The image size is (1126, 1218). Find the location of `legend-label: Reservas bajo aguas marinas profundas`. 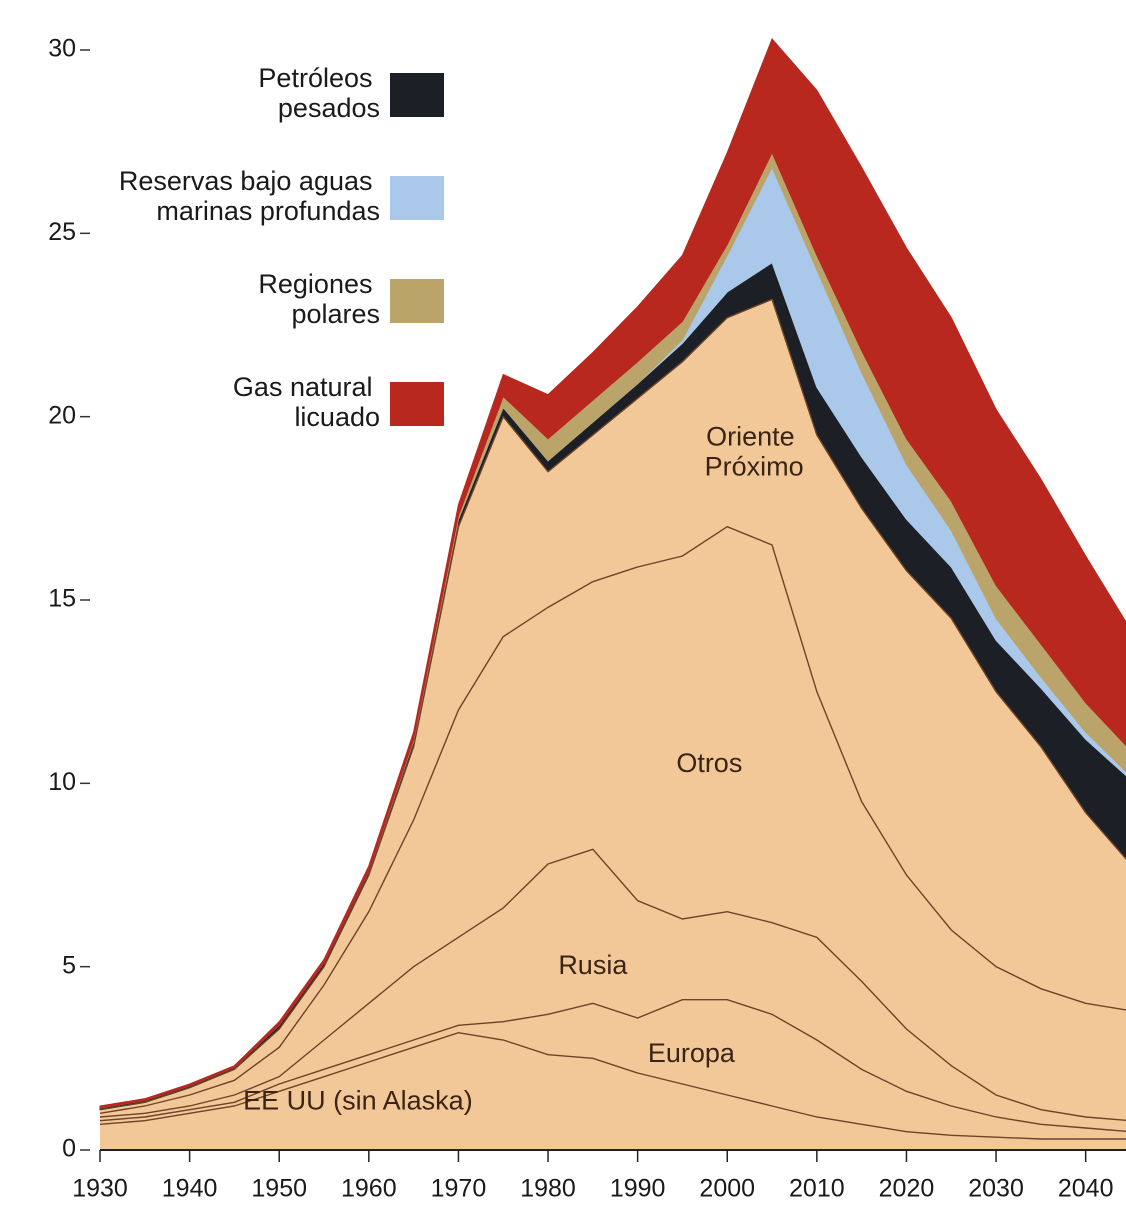

legend-label: Reservas bajo aguas marinas profundas is located at coordinates (249, 196).